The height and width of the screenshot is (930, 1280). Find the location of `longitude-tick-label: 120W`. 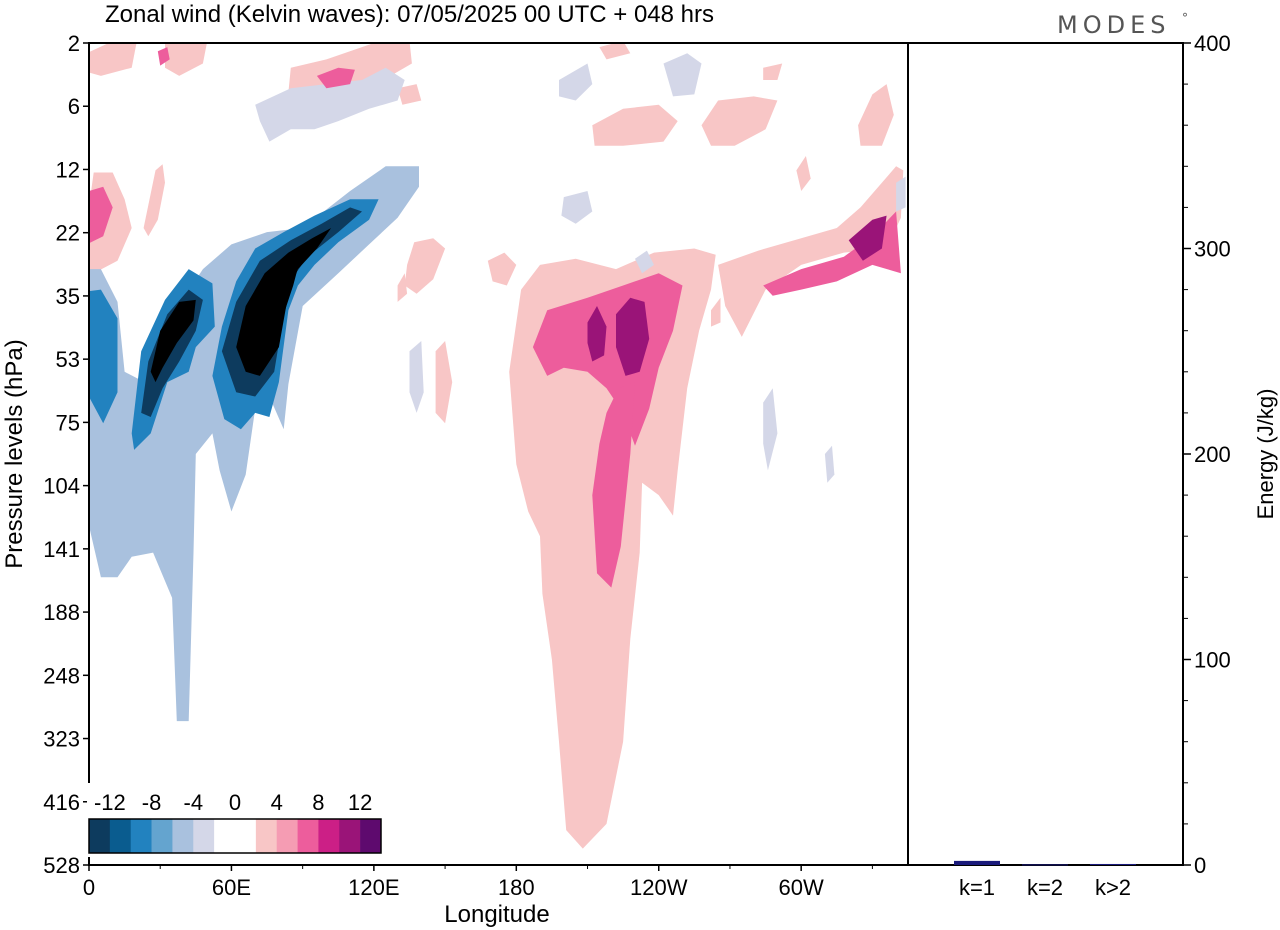

longitude-tick-label: 120W is located at coordinates (659, 887).